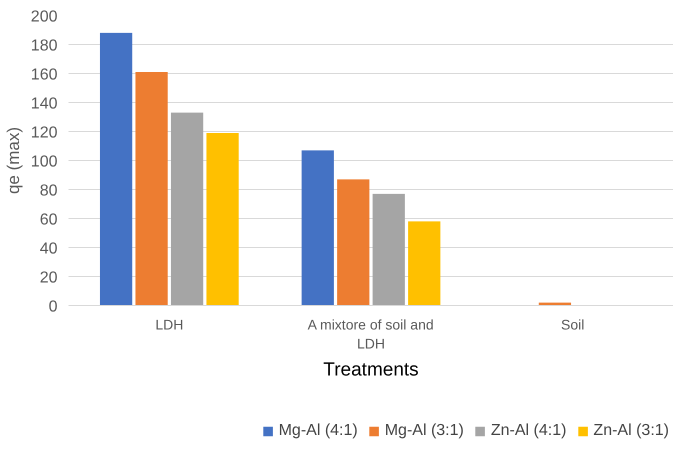  I want to click on y-tick-label: 60, so click(49, 220).